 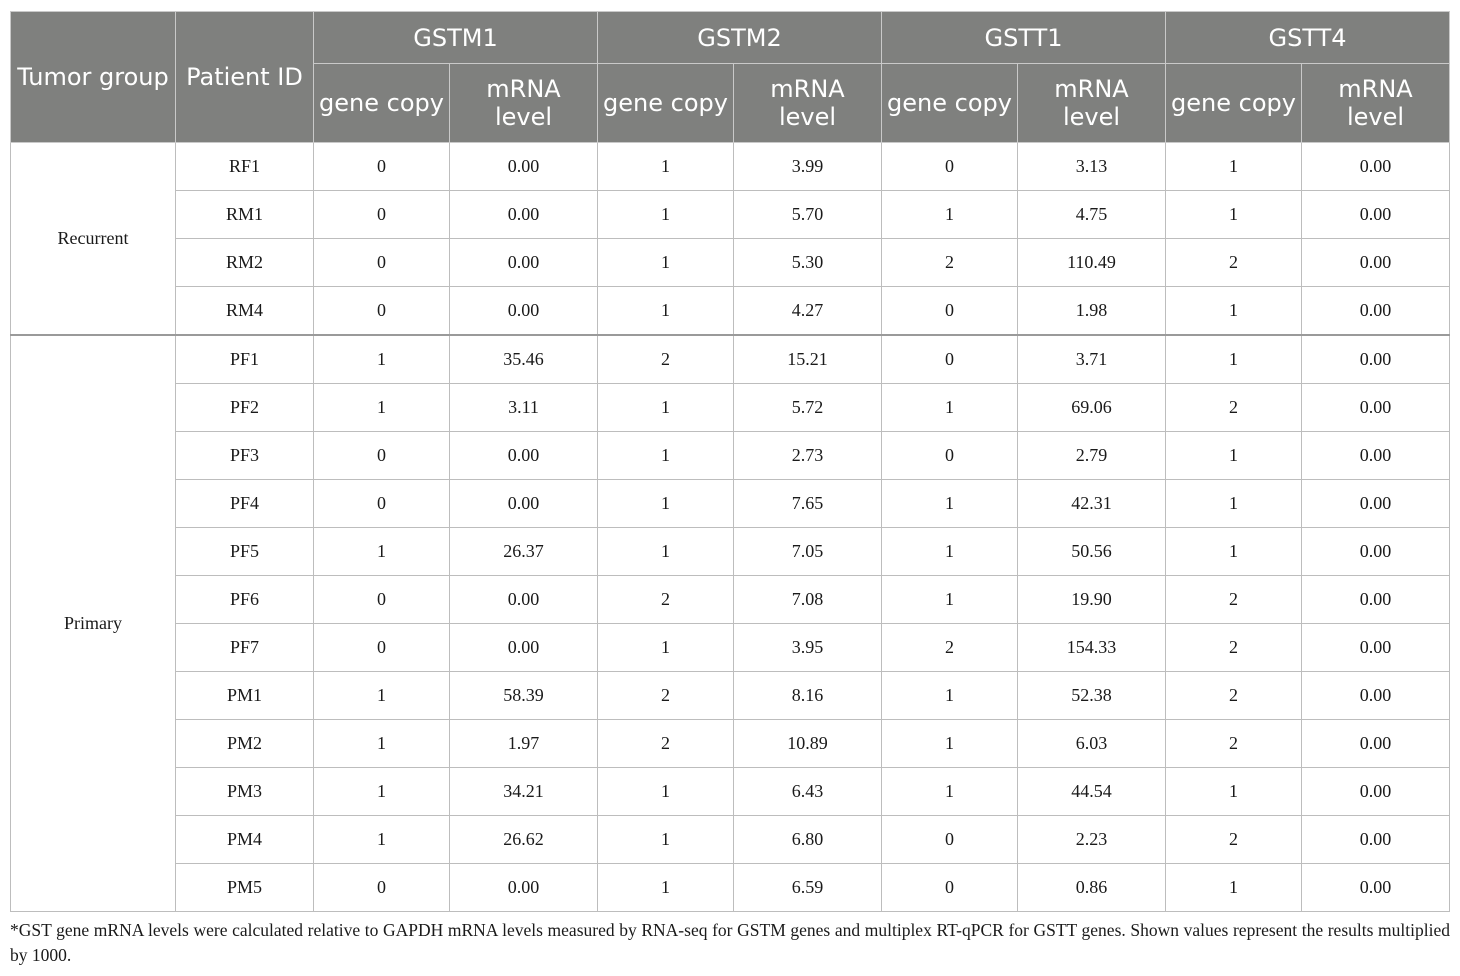 What do you see at coordinates (244, 695) in the screenshot?
I see `patient-id-cell: PM1` at bounding box center [244, 695].